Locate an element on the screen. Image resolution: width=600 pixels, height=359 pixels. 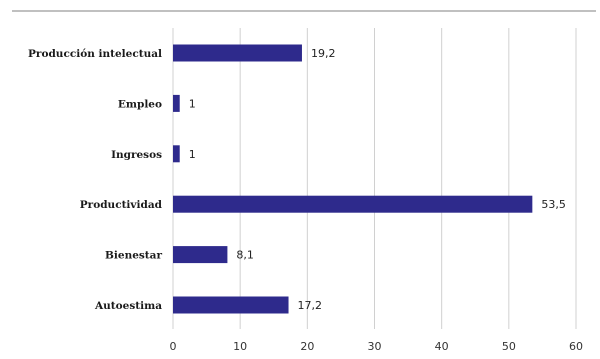
category-label: Bienestar is located at coordinates (133, 256).